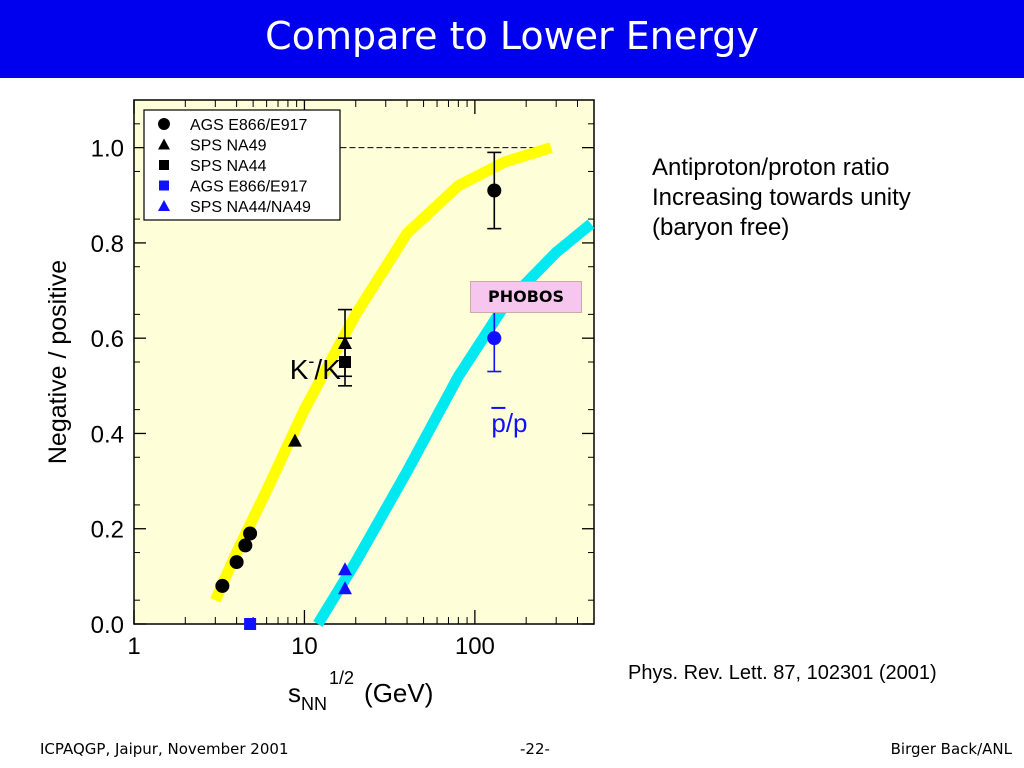 Image resolution: width=1024 pixels, height=768 pixels. Describe the element at coordinates (304, 646) in the screenshot. I see `x-tick-label: 10` at that location.